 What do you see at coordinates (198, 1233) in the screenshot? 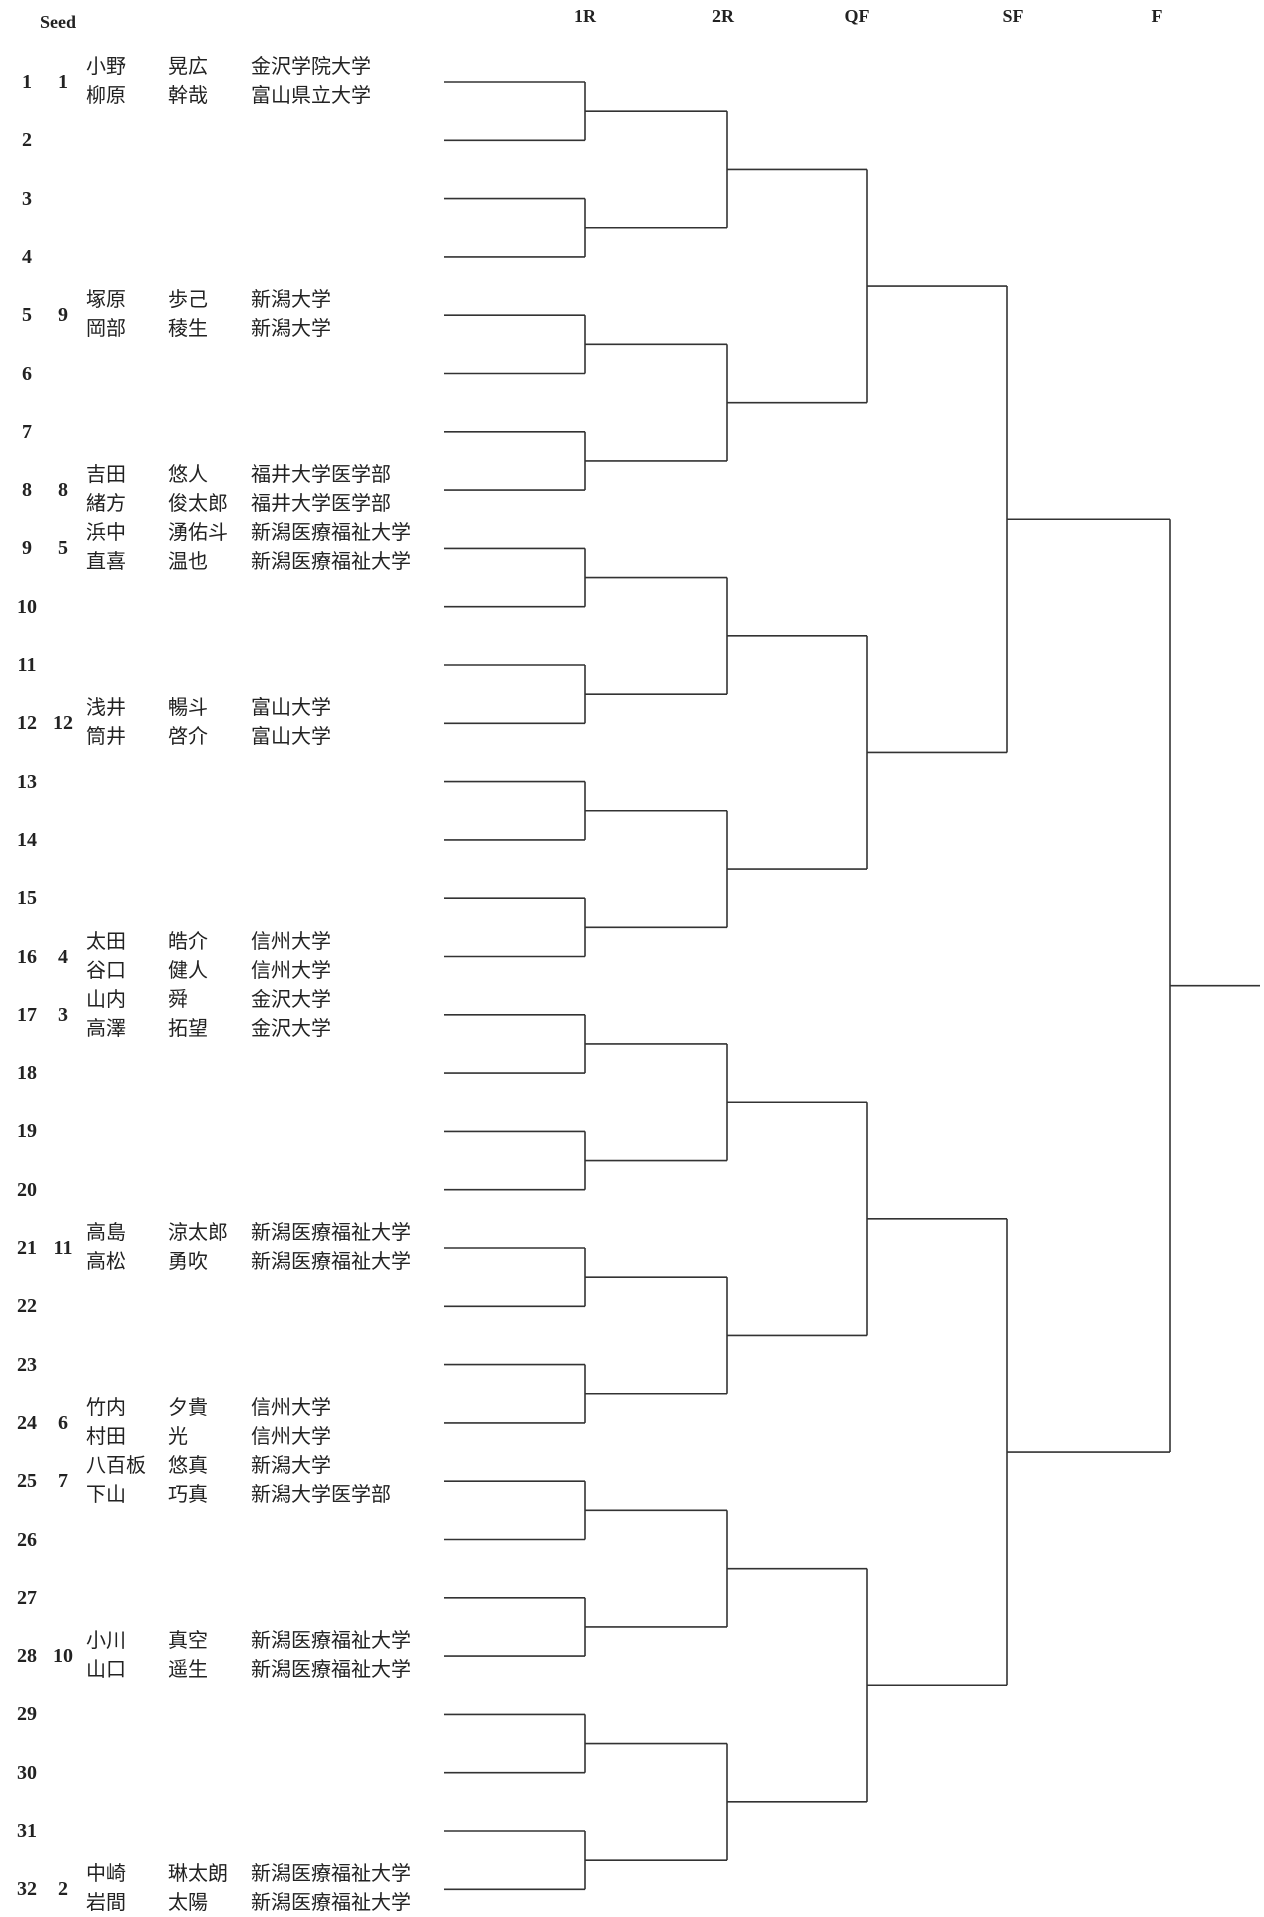
I see `player-given-name: 涼太郎` at bounding box center [198, 1233].